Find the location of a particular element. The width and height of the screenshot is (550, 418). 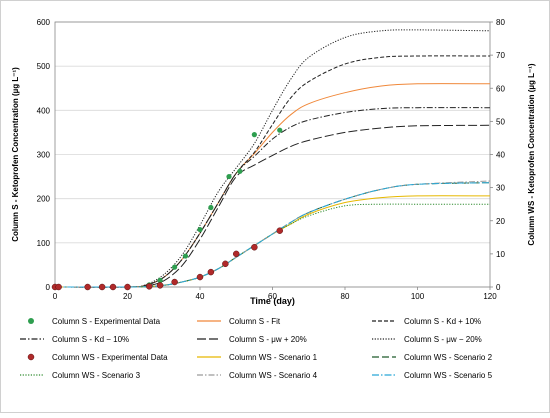

legend-label: Column S - Kd − 10% is located at coordinates (90, 339).